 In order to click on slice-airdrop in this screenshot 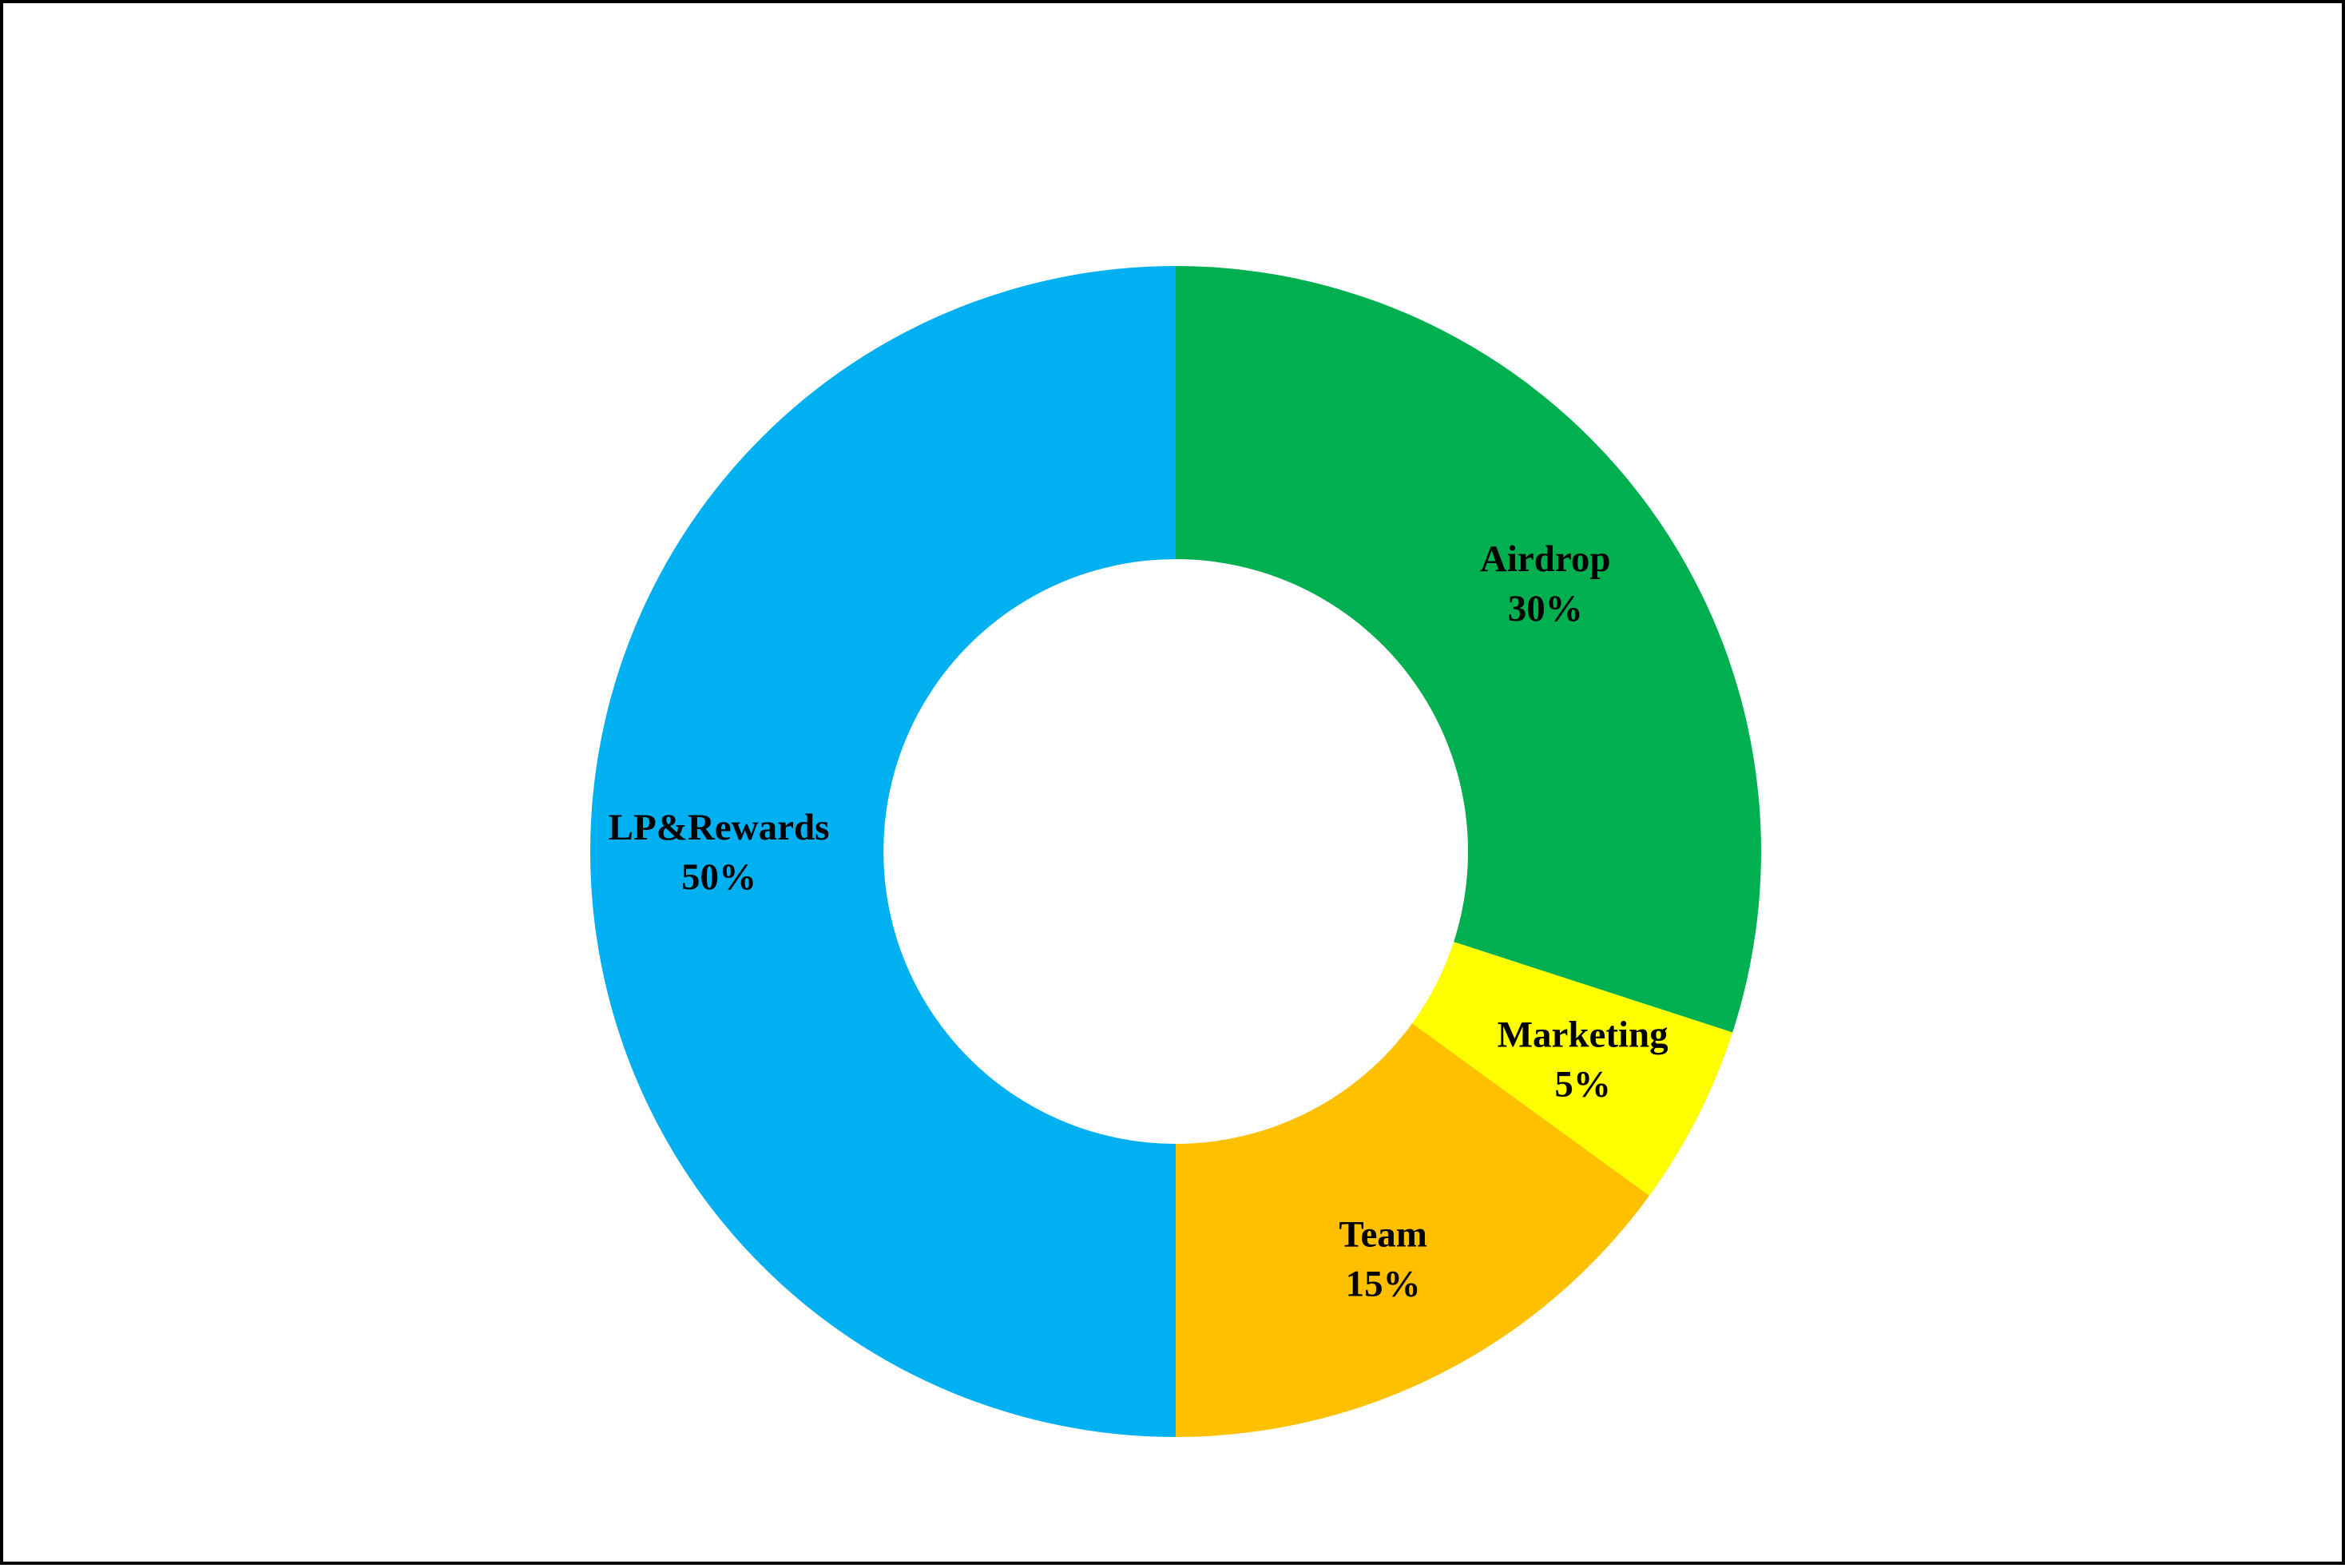, I will do `click(1468, 649)`.